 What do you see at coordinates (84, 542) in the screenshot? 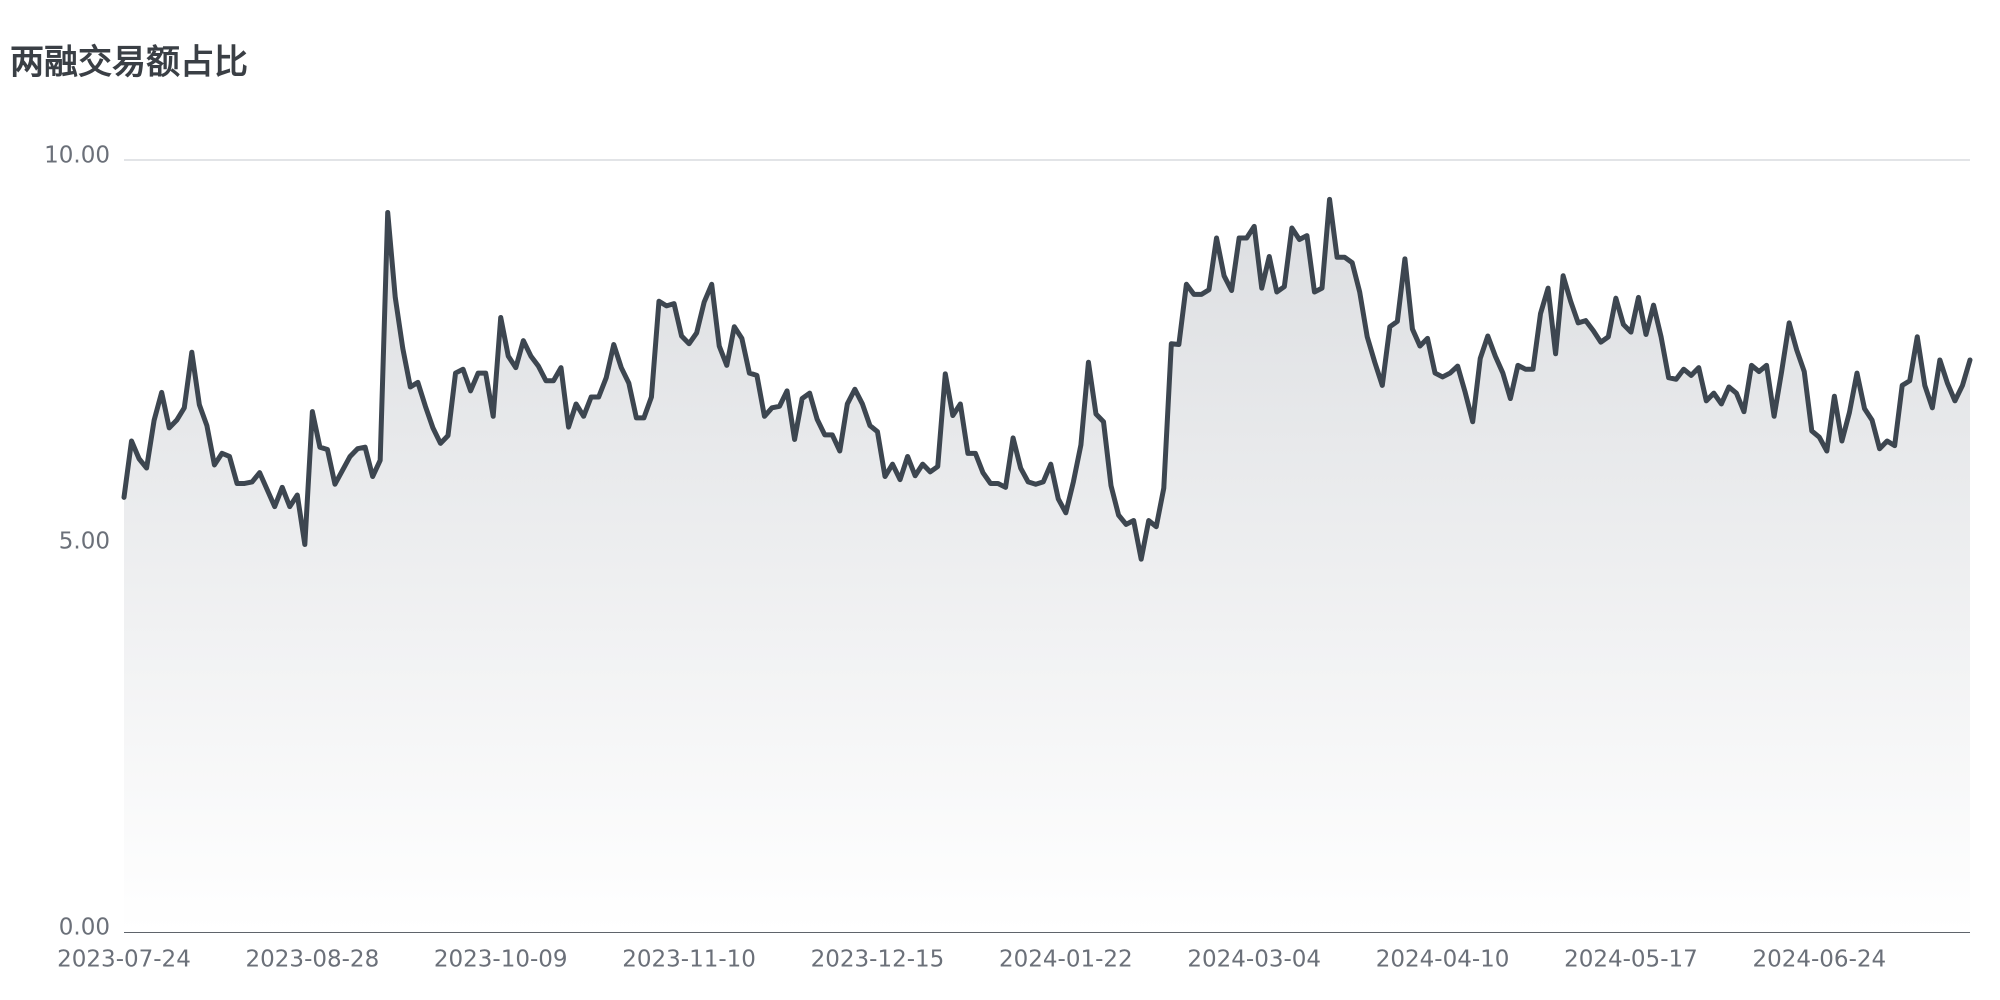
I see `y-tick-label: 5.00` at bounding box center [84, 542].